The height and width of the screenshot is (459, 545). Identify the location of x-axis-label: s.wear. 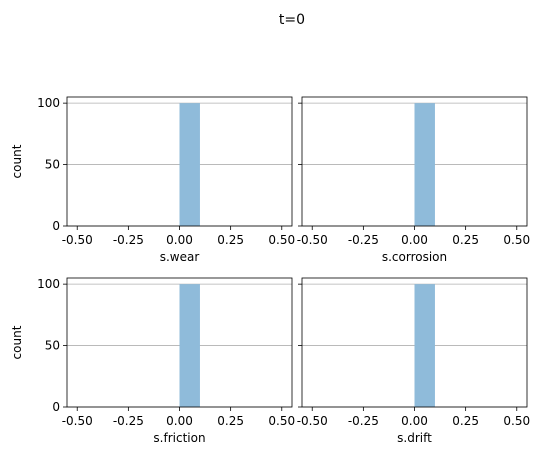
(180, 257).